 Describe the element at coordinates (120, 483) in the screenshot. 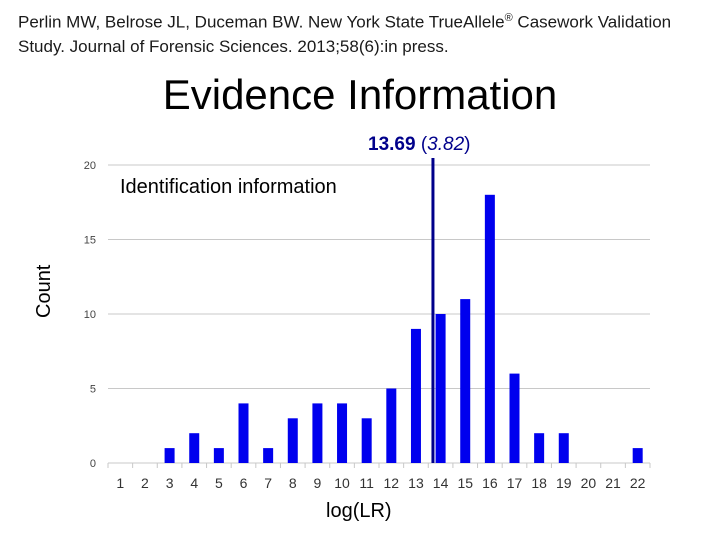

I see `x-tick-label: 1` at that location.